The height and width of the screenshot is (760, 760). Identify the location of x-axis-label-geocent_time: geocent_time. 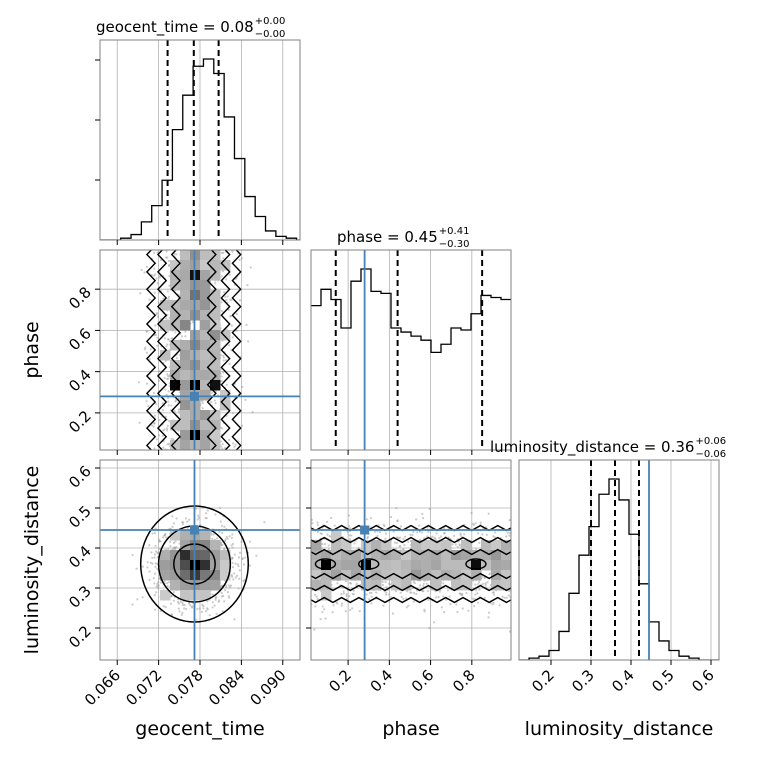
(199, 729).